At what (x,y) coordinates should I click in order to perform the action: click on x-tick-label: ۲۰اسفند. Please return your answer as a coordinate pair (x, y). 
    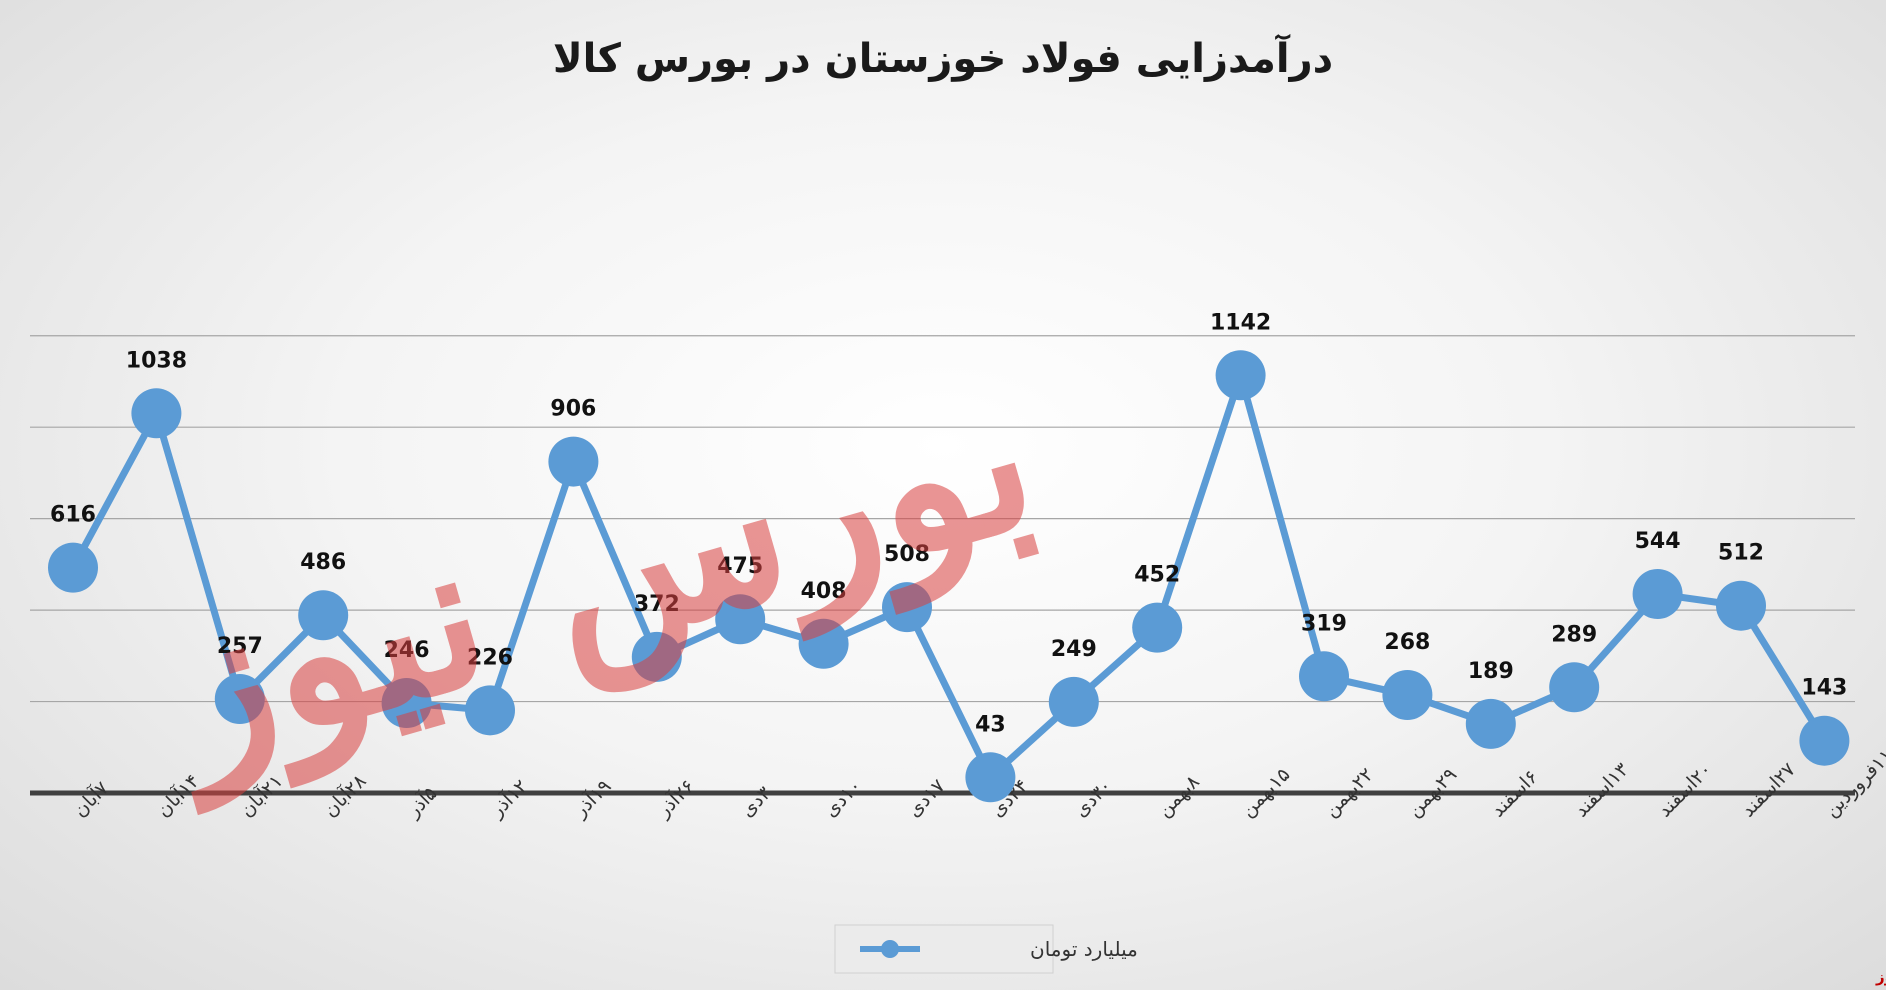
    Looking at the image, I should click on (1685, 790).